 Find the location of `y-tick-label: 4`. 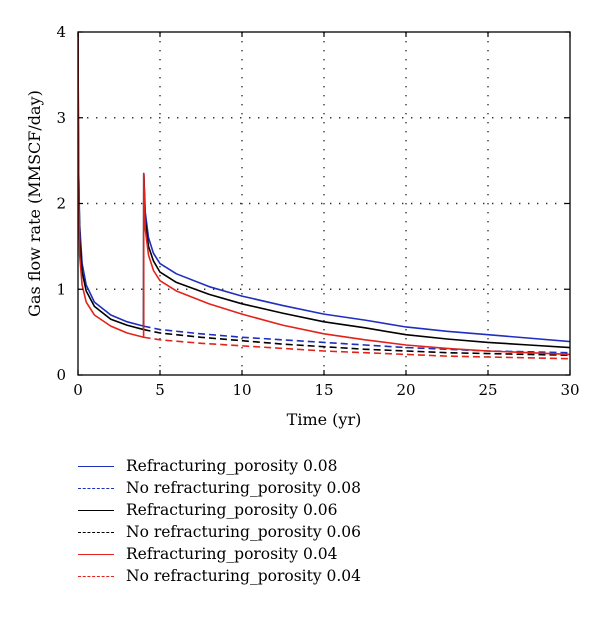

y-tick-label: 4 is located at coordinates (61, 32).